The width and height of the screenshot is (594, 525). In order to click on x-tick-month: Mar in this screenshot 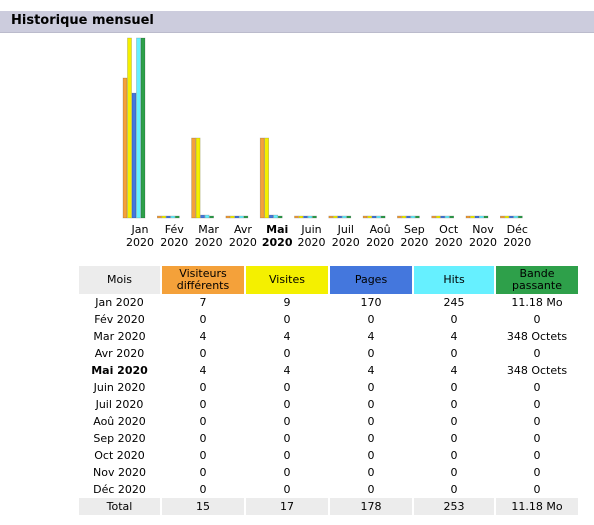, I will do `click(208, 229)`.